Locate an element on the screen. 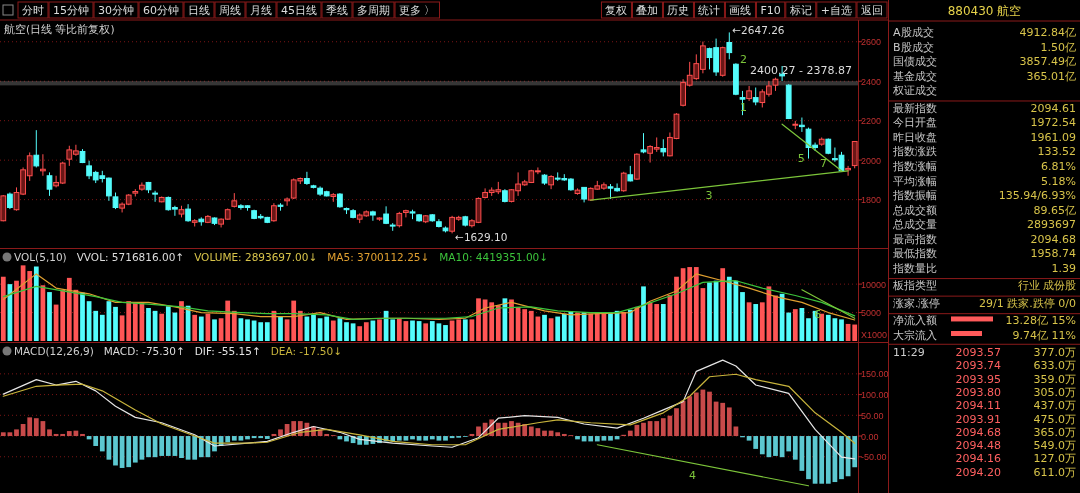 The width and height of the screenshot is (1080, 493). text: 返回 is located at coordinates (872, 10).